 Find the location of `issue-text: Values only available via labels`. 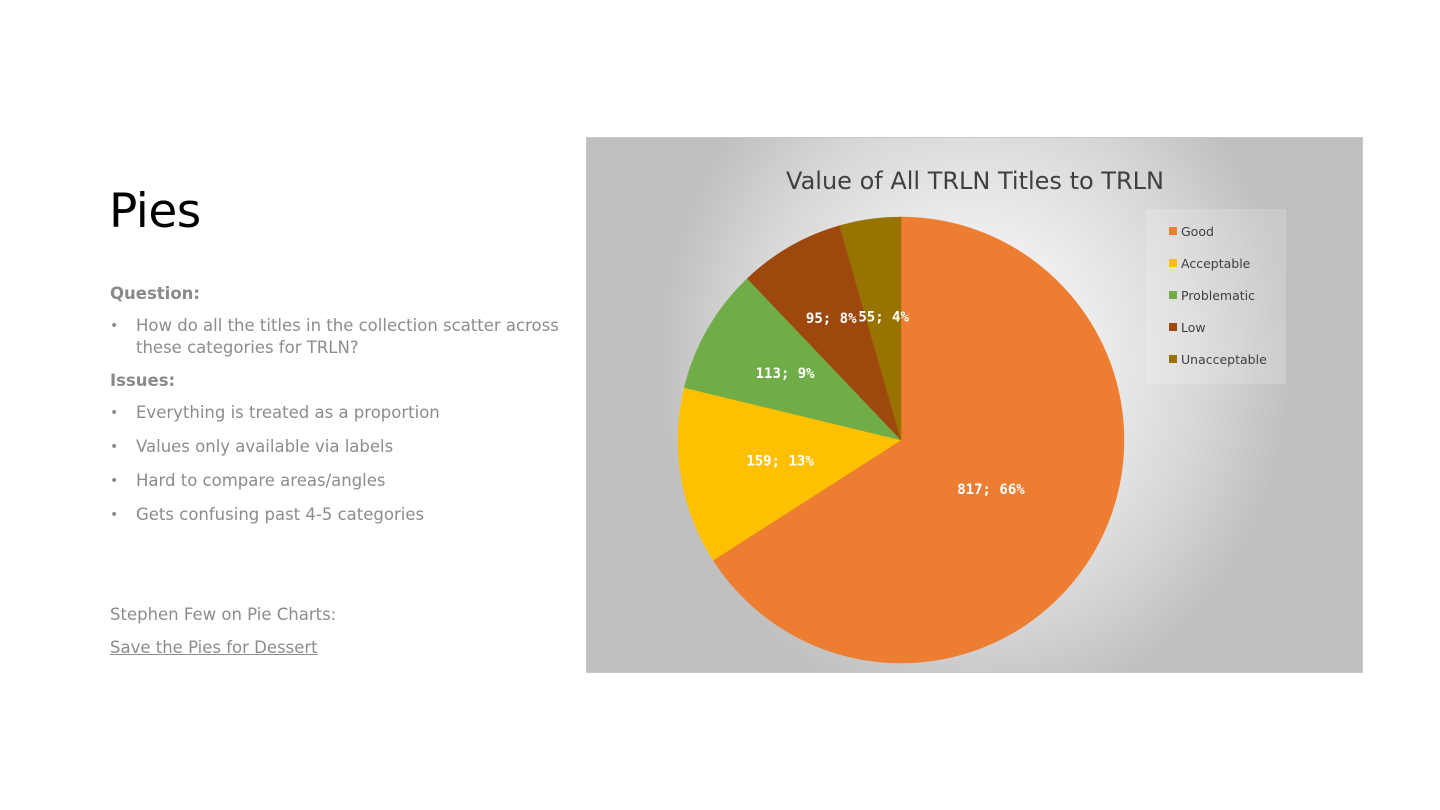

issue-text: Values only available via labels is located at coordinates (265, 446).